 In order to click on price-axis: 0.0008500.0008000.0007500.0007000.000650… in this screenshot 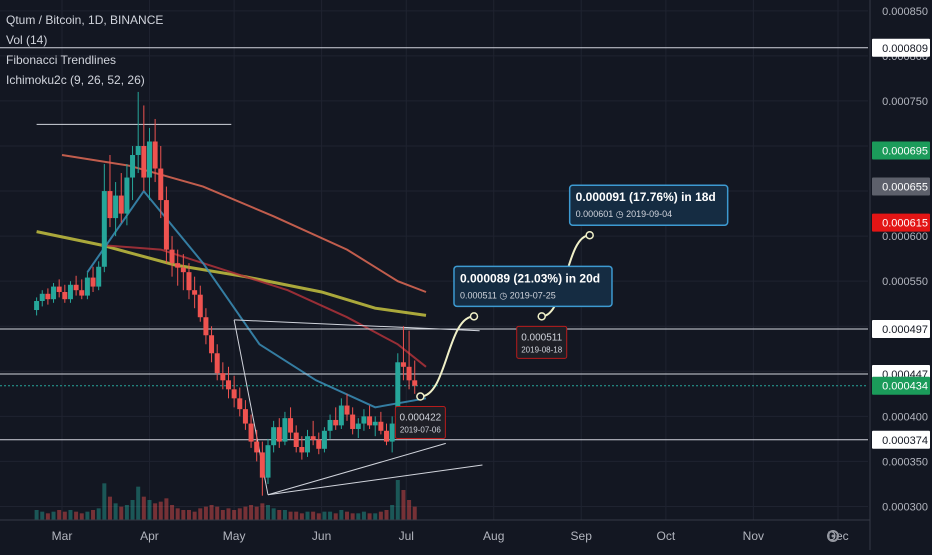, I will do `click(900, 275)`.